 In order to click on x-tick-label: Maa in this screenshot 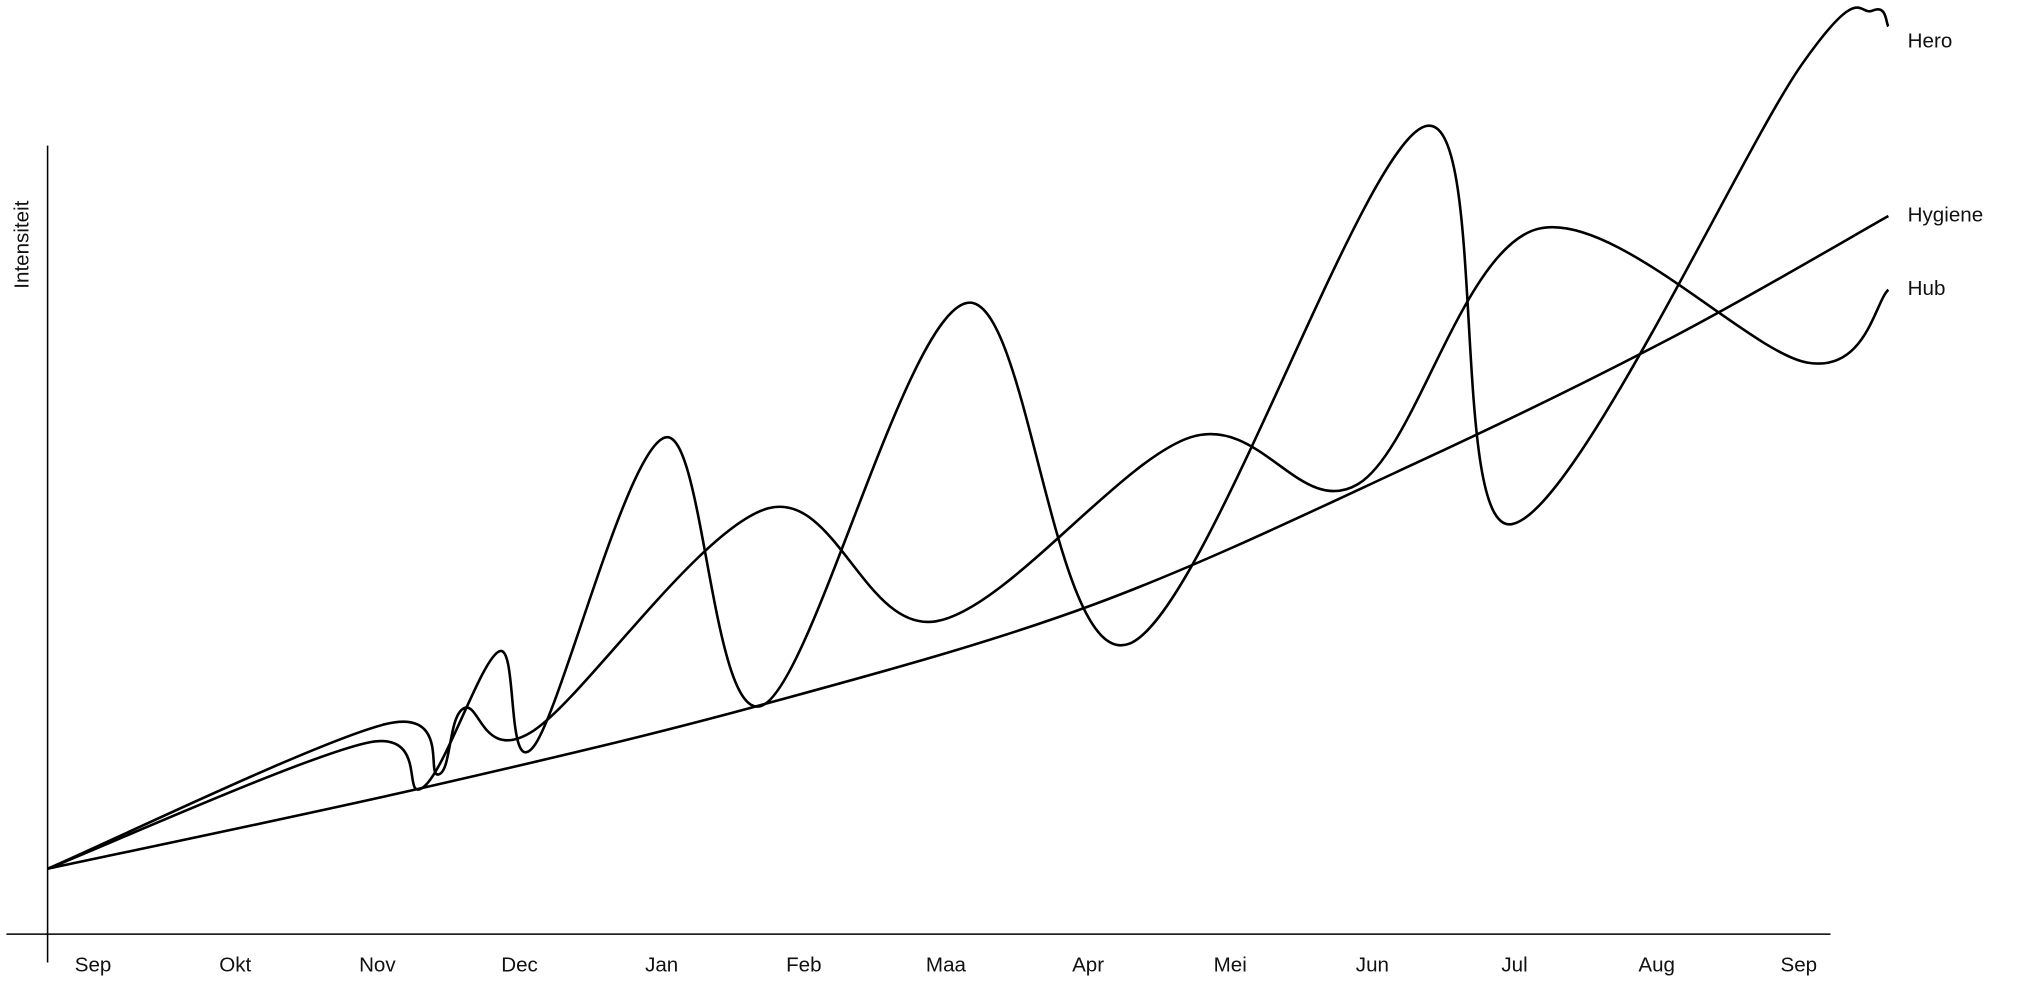, I will do `click(946, 965)`.